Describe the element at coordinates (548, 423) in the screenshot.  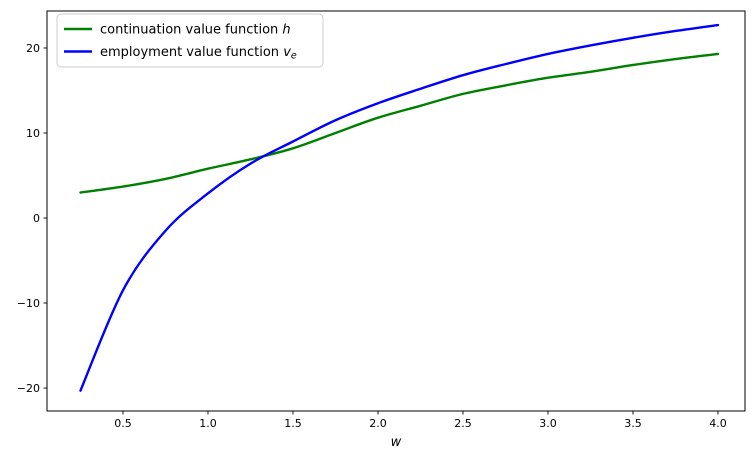
I see `x-tick-label: 3.0` at that location.